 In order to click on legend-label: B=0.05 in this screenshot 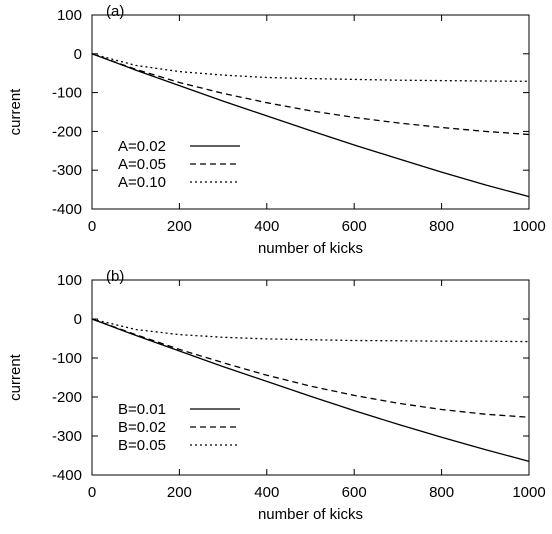, I will do `click(142, 445)`.